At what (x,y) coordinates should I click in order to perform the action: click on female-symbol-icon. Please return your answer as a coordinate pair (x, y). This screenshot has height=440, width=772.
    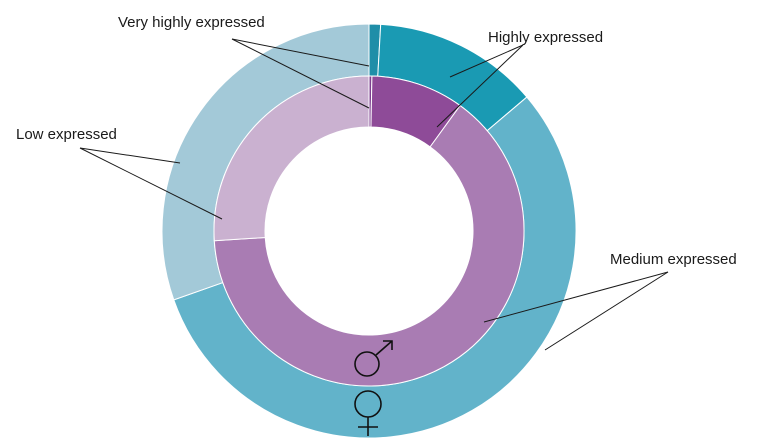
    Looking at the image, I should click on (368, 413).